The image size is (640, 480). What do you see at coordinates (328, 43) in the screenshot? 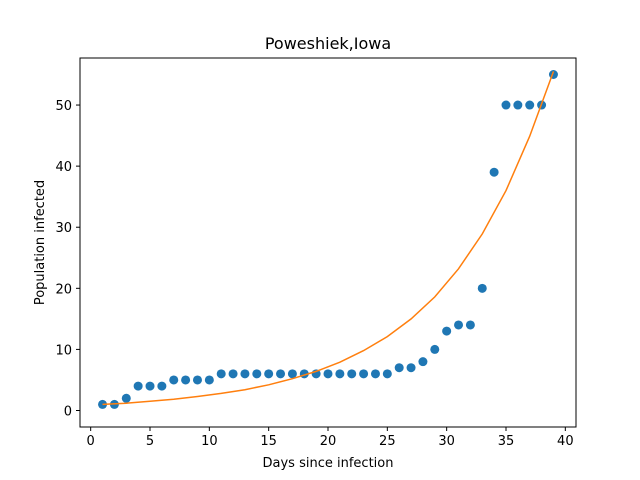
I see `chart-title: Poweshiek,Iowa` at bounding box center [328, 43].